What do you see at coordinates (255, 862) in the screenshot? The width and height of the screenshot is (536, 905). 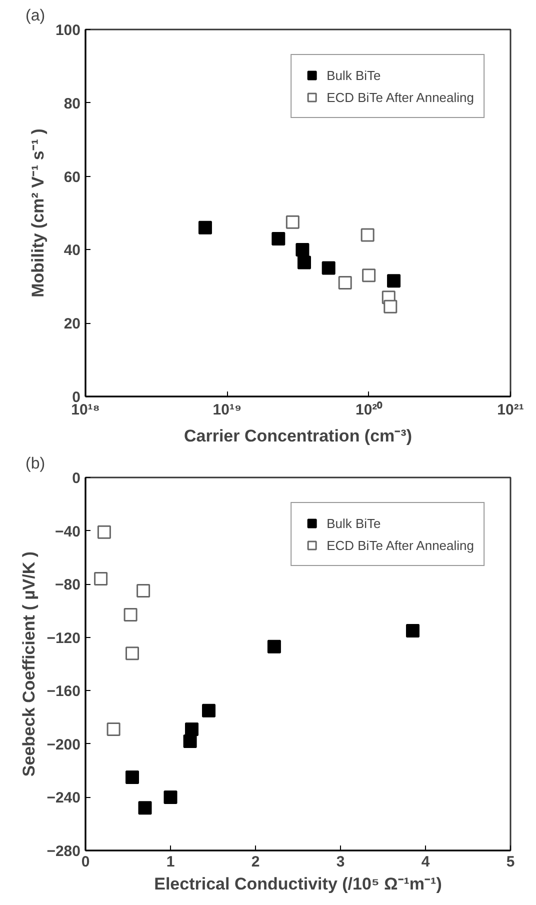 I see `x-tick-label: 2` at bounding box center [255, 862].